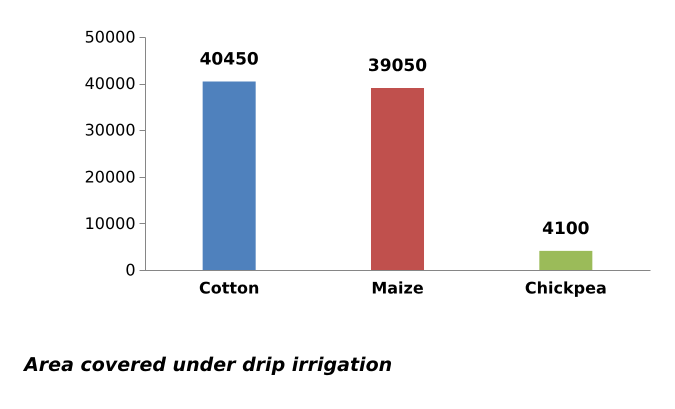  Describe the element at coordinates (566, 228) in the screenshot. I see `data-label: 4100` at that location.